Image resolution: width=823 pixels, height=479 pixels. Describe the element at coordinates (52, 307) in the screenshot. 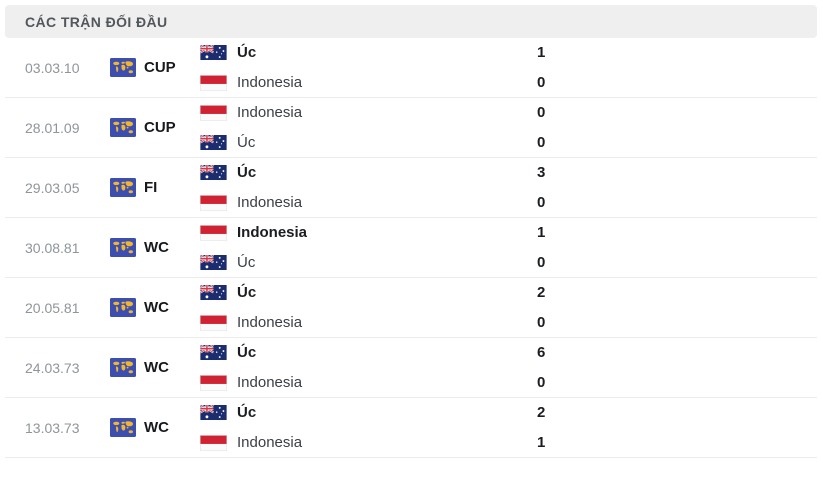

I see `match-date: 20.05.81` at that location.